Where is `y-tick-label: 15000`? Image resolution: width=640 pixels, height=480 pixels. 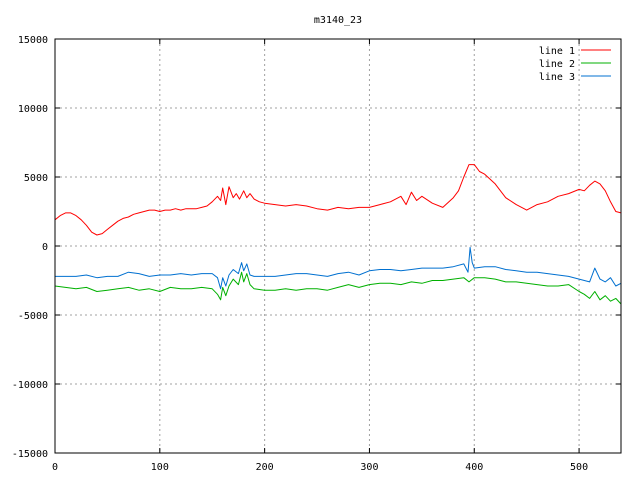
y-tick-label: 15000 is located at coordinates (33, 40).